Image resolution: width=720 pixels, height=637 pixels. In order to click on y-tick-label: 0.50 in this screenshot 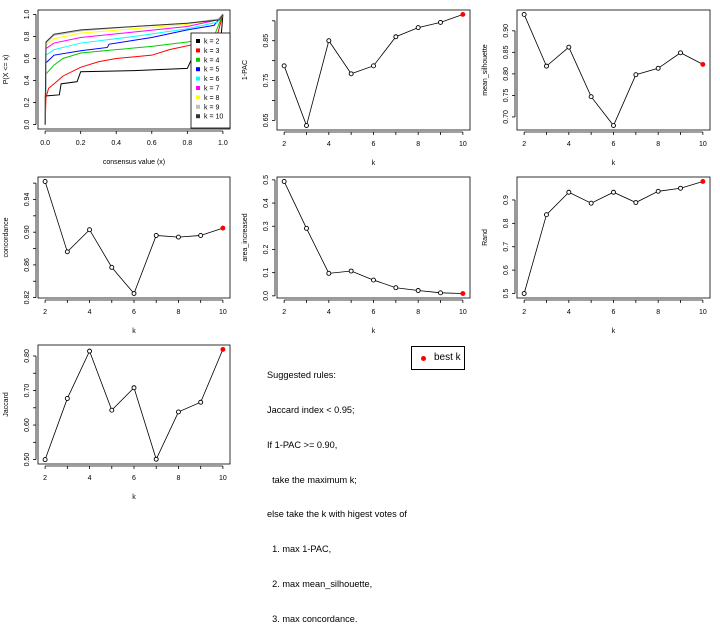, I will do `click(27, 460)`.